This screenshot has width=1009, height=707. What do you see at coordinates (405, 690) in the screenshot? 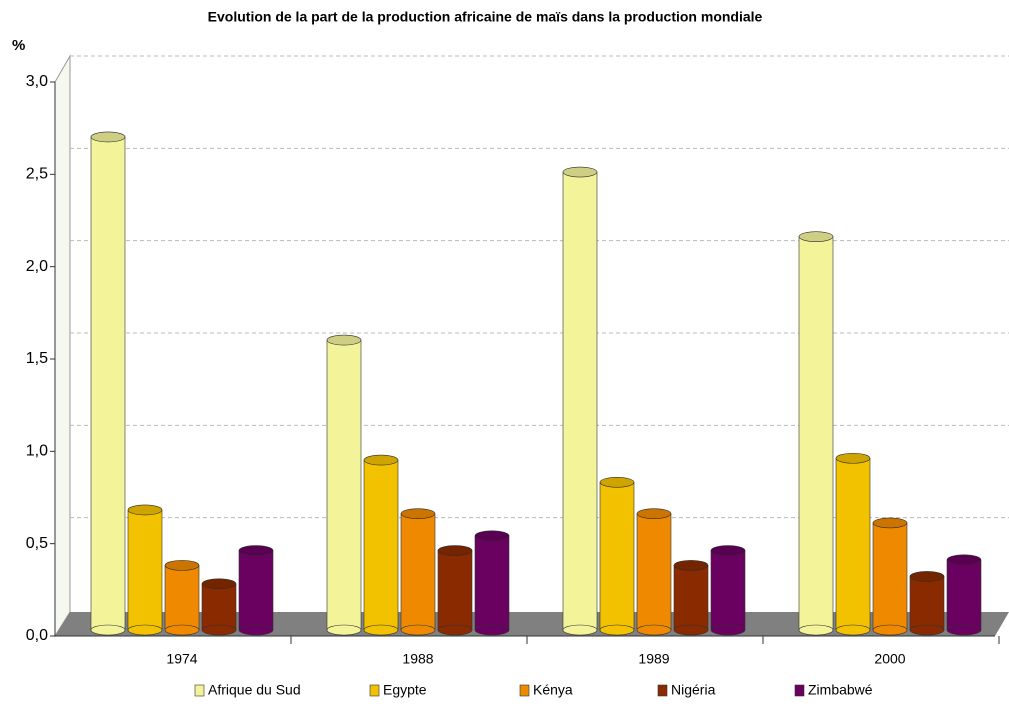
I see `legend-label: Egypte` at bounding box center [405, 690].